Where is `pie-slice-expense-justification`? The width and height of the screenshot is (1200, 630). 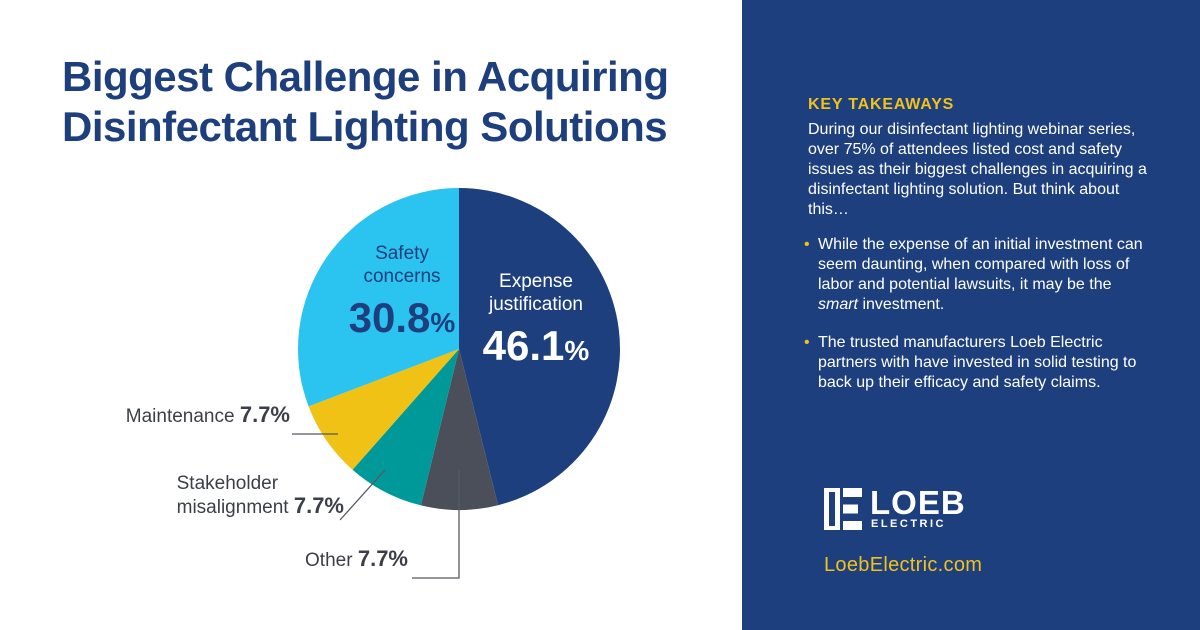 pie-slice-expense-justification is located at coordinates (540, 347).